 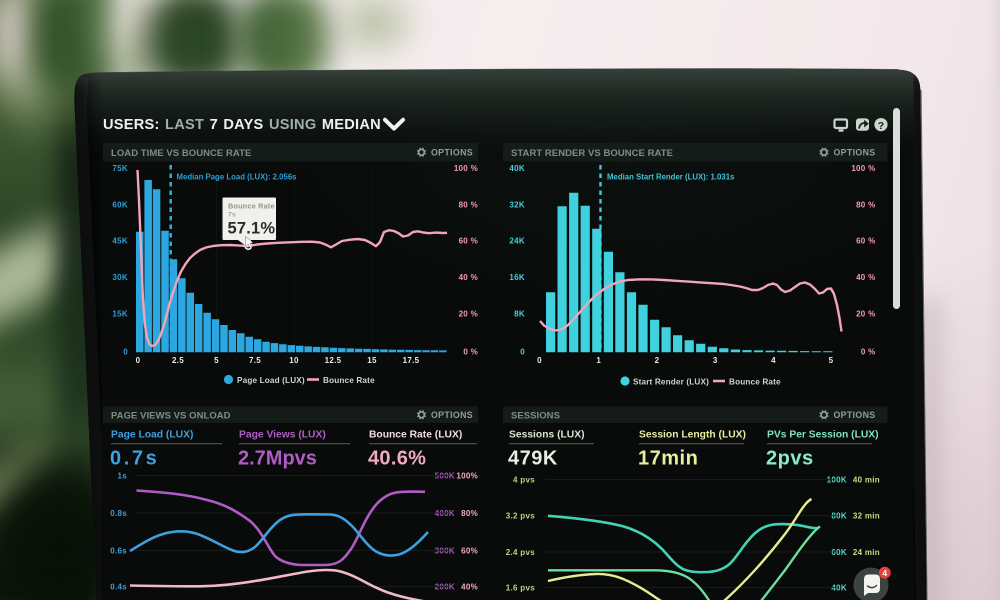 I want to click on svg-text: 40%, so click(x=469, y=587).